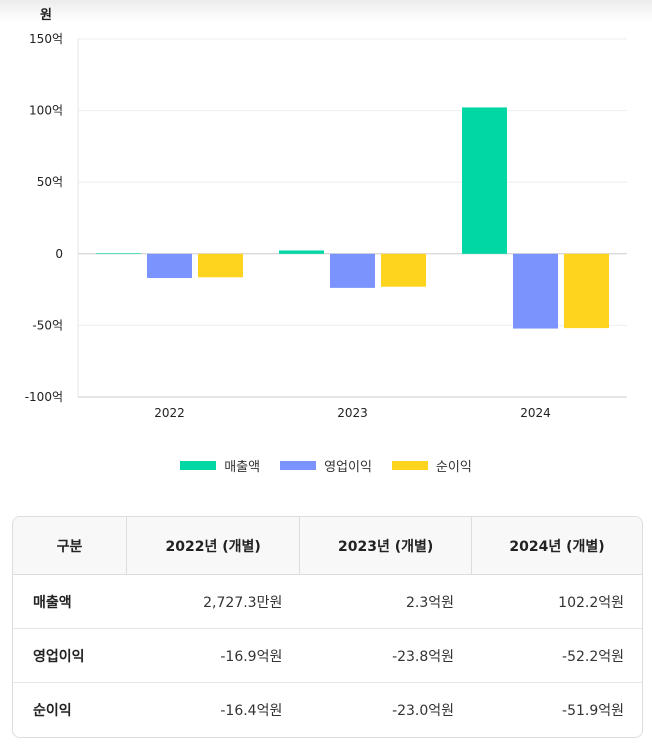 The image size is (652, 745). Describe the element at coordinates (52, 711) in the screenshot. I see `row-label: 순이익` at that location.